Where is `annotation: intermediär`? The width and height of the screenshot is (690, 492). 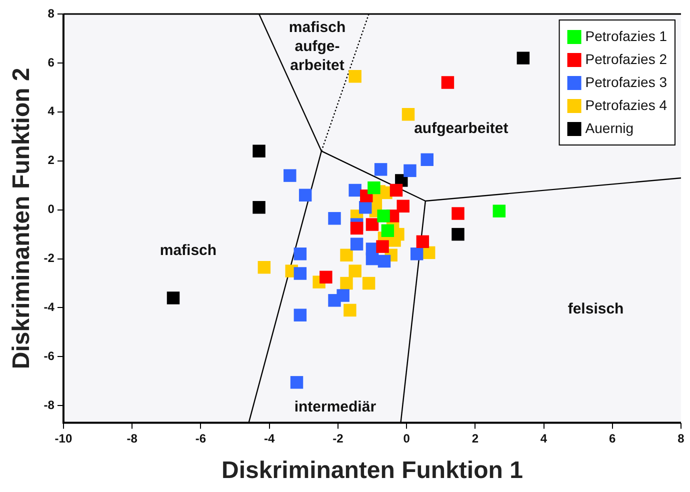
annotation: intermediär is located at coordinates (335, 407).